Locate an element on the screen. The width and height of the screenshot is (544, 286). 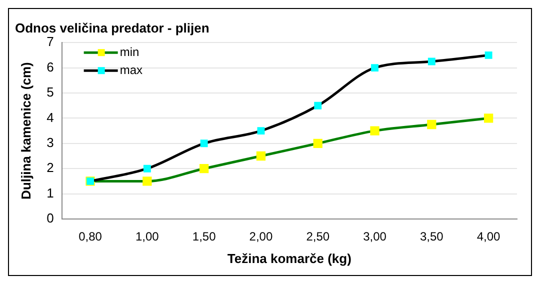
x-tick-label: 3,00 is located at coordinates (375, 237).